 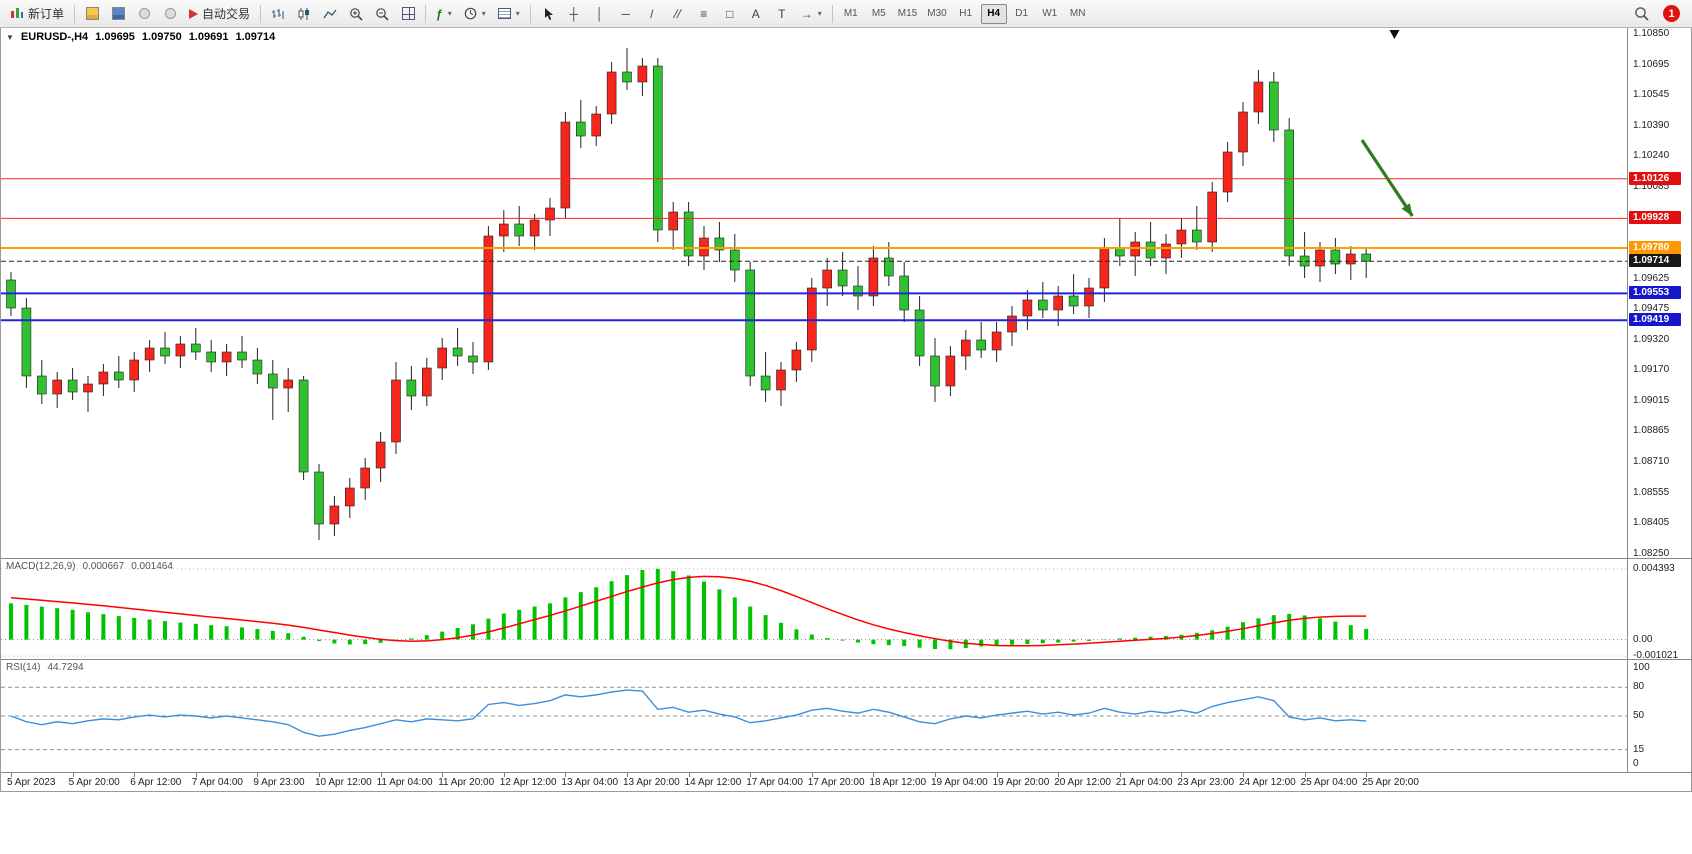 I want to click on profiles-icon, so click(x=118, y=13).